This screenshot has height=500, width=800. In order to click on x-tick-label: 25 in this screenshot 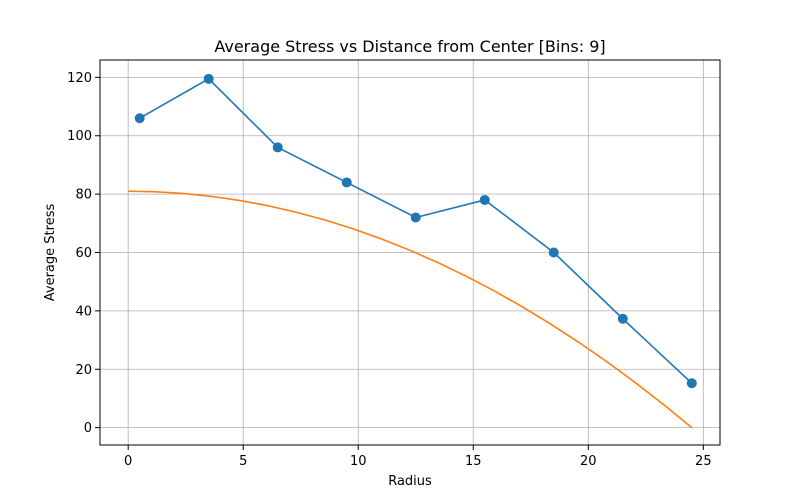, I will do `click(703, 461)`.